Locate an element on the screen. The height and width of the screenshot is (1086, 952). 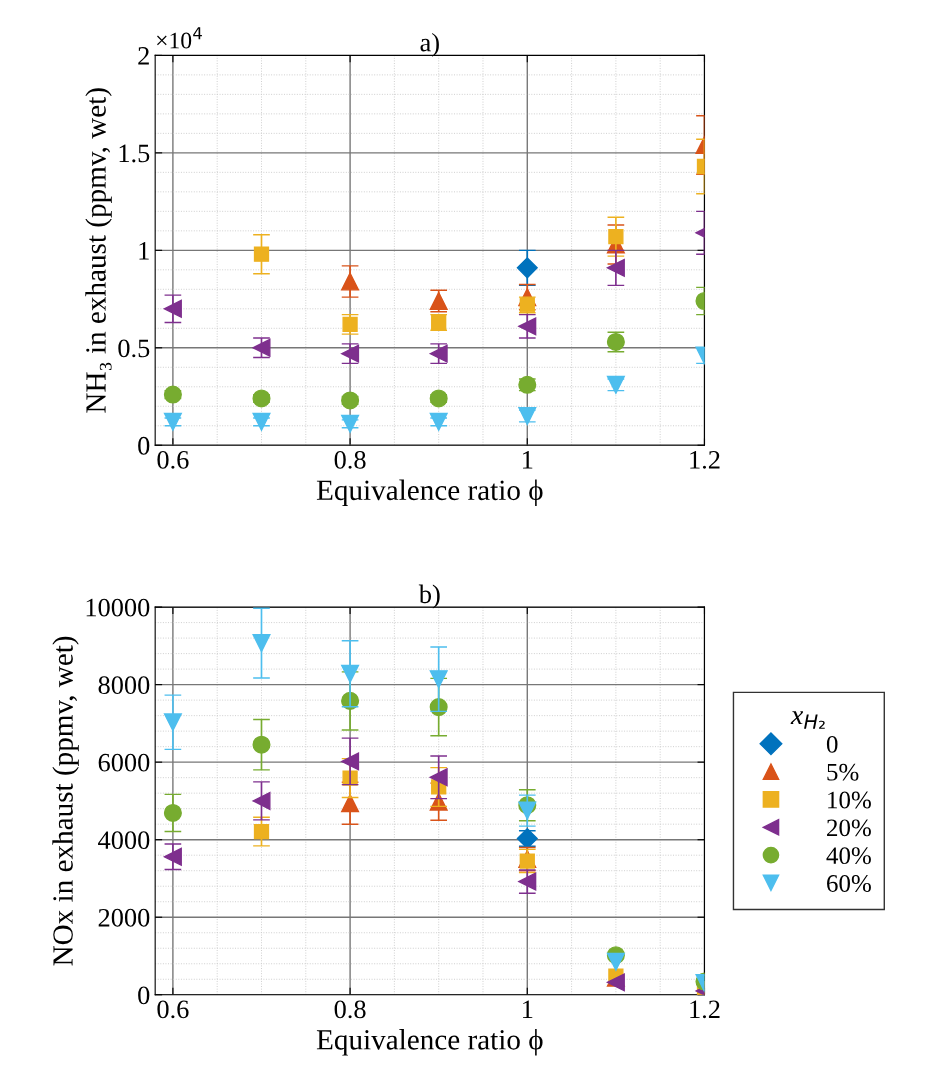
chart-title: a) is located at coordinates (429, 44).